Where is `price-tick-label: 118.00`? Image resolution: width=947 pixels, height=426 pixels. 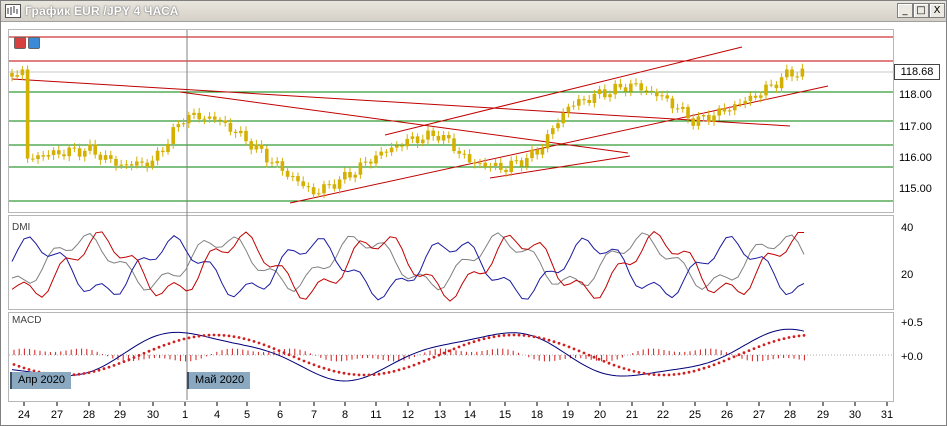
price-tick-label: 118.00 is located at coordinates (915, 95).